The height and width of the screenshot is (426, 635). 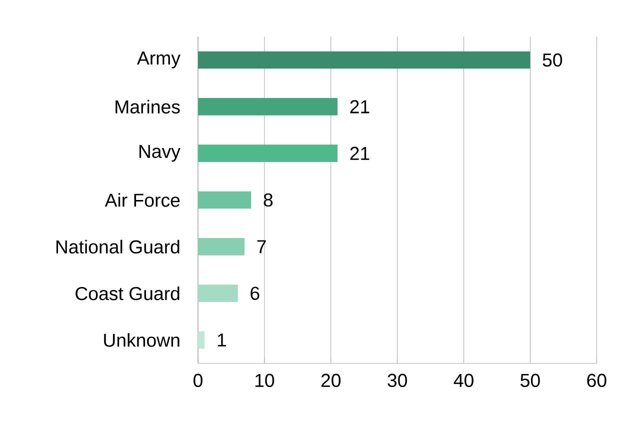 I want to click on data-label: 1, so click(x=222, y=340).